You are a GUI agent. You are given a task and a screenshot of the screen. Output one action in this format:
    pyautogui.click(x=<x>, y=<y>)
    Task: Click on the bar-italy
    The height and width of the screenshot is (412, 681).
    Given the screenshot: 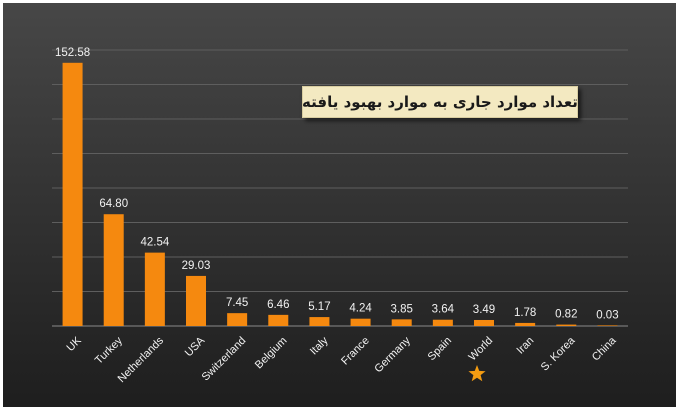 What is the action you would take?
    pyautogui.click(x=319, y=321)
    